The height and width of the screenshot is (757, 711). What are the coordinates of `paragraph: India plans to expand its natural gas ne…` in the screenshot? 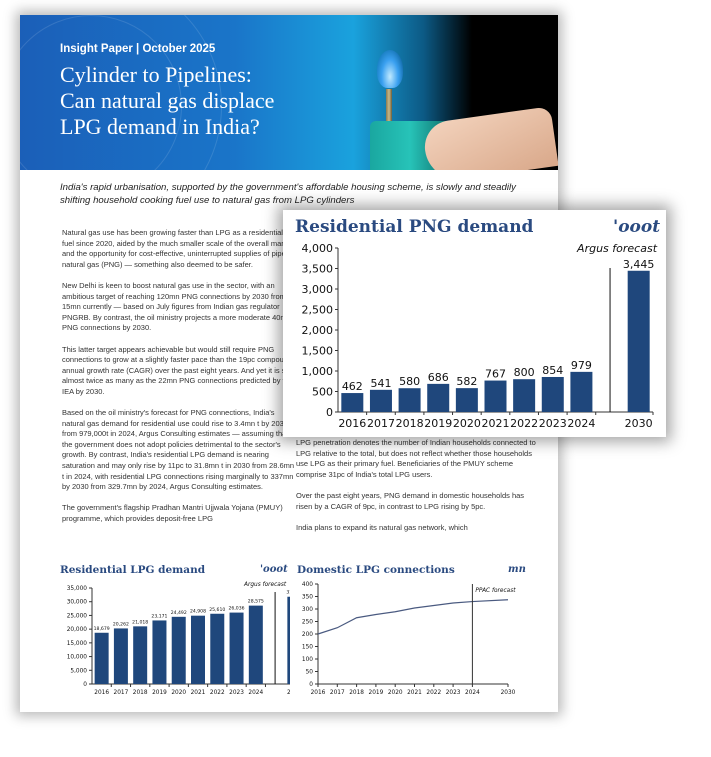 It's located at (382, 527).